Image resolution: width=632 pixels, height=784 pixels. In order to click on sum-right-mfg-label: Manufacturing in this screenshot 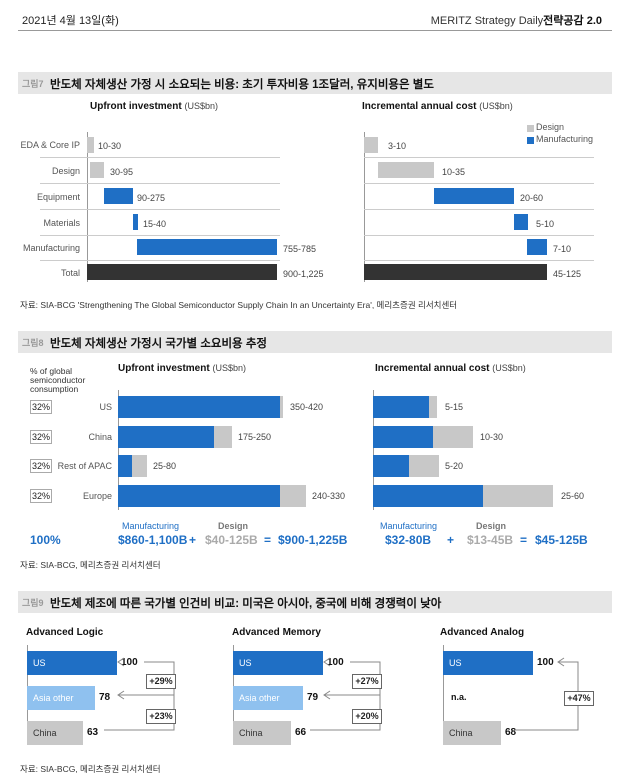, I will do `click(409, 526)`.